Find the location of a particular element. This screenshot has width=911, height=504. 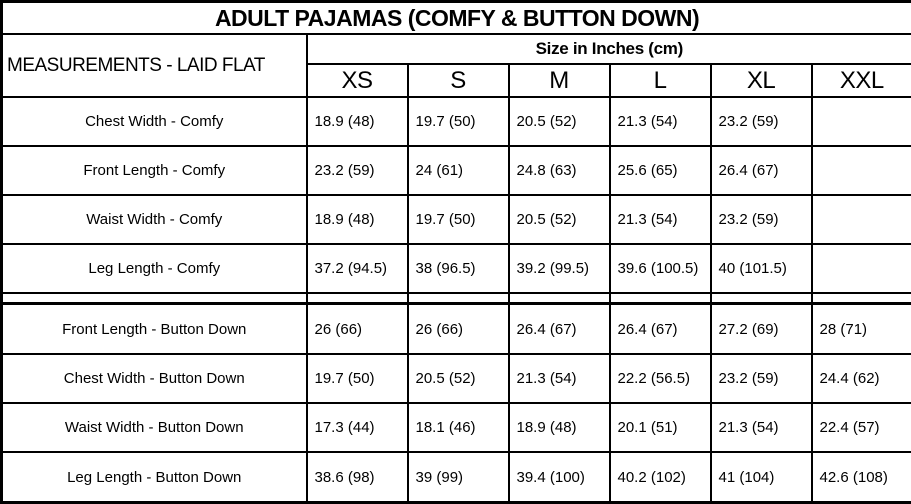

size-col-s: S is located at coordinates (458, 80).